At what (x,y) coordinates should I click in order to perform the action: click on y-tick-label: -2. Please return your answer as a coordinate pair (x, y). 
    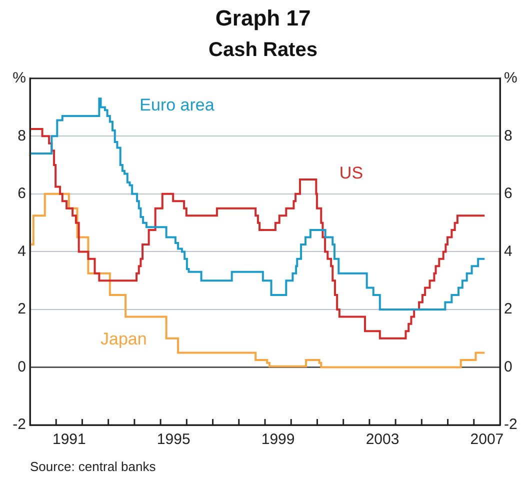
    Looking at the image, I should click on (19, 425).